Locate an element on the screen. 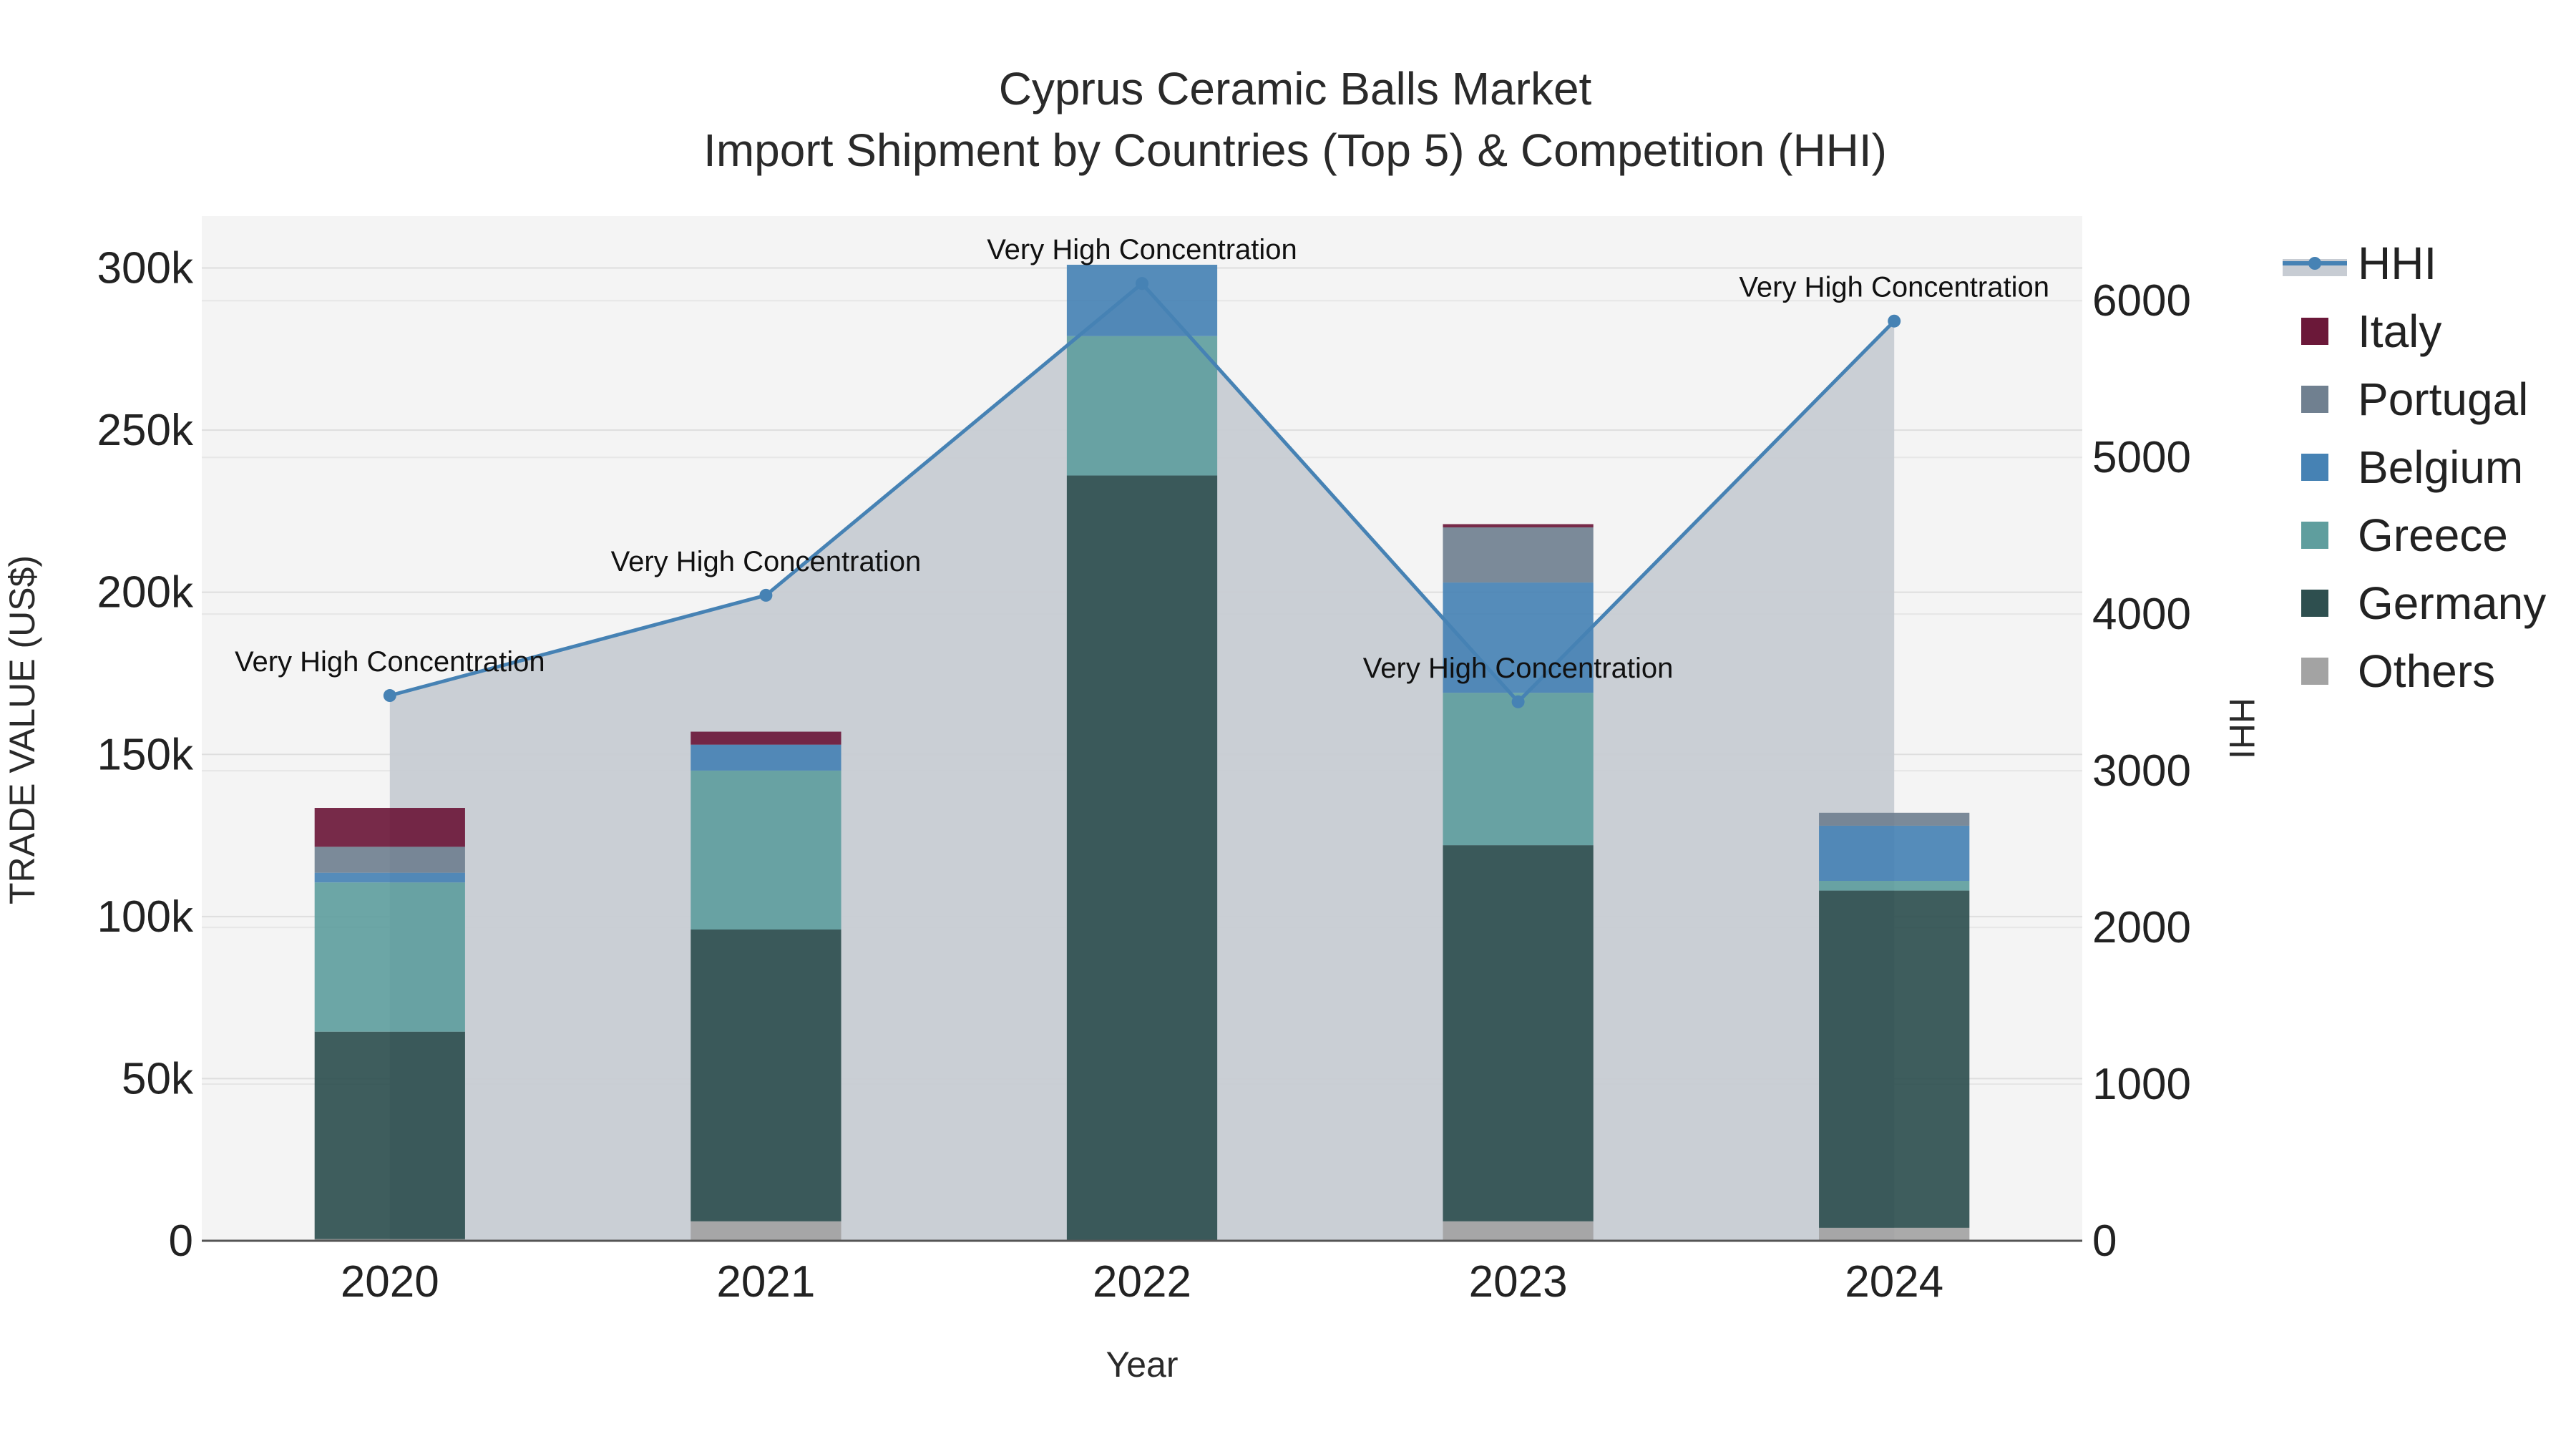  legend-swatch-italy is located at coordinates (2314, 331).